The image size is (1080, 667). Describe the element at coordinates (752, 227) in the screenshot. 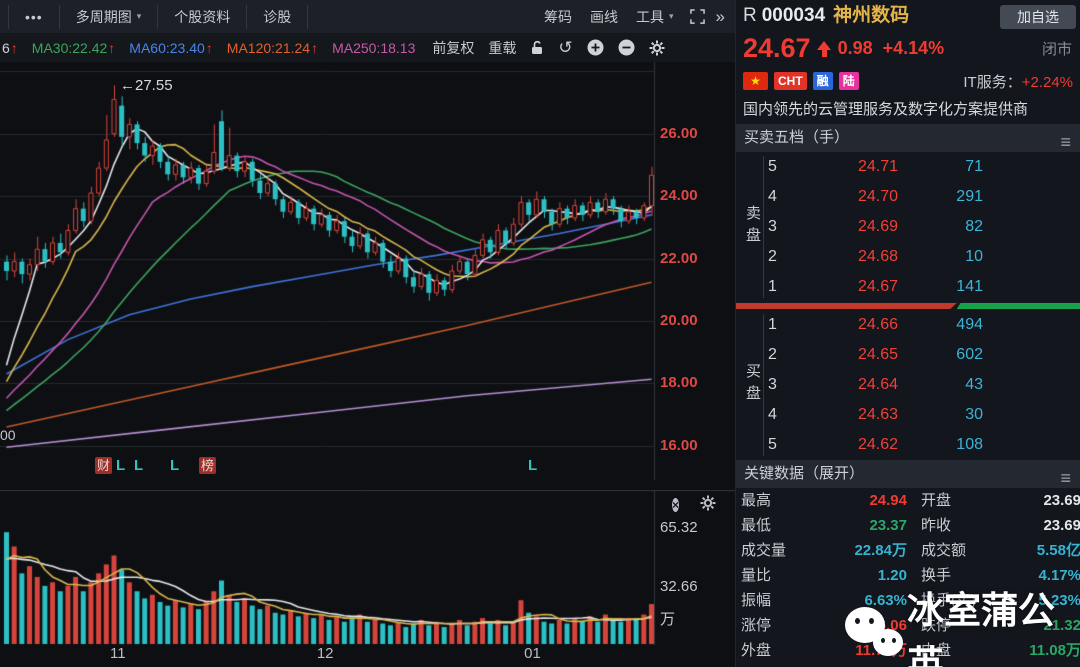

I see `sell-side-label: 卖盘` at that location.